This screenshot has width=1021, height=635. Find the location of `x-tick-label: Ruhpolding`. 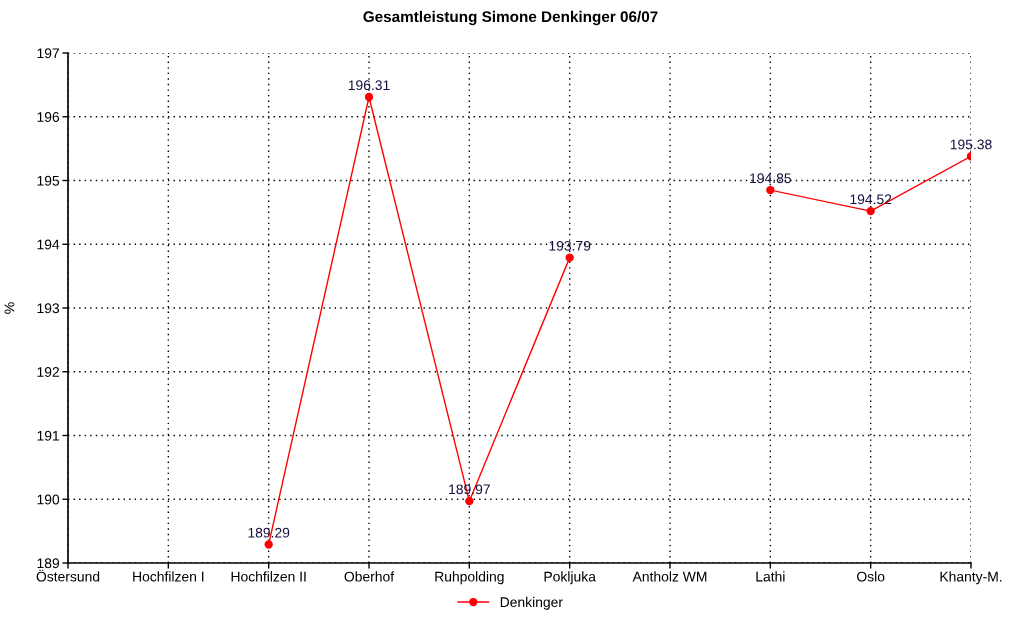

x-tick-label: Ruhpolding is located at coordinates (469, 578).